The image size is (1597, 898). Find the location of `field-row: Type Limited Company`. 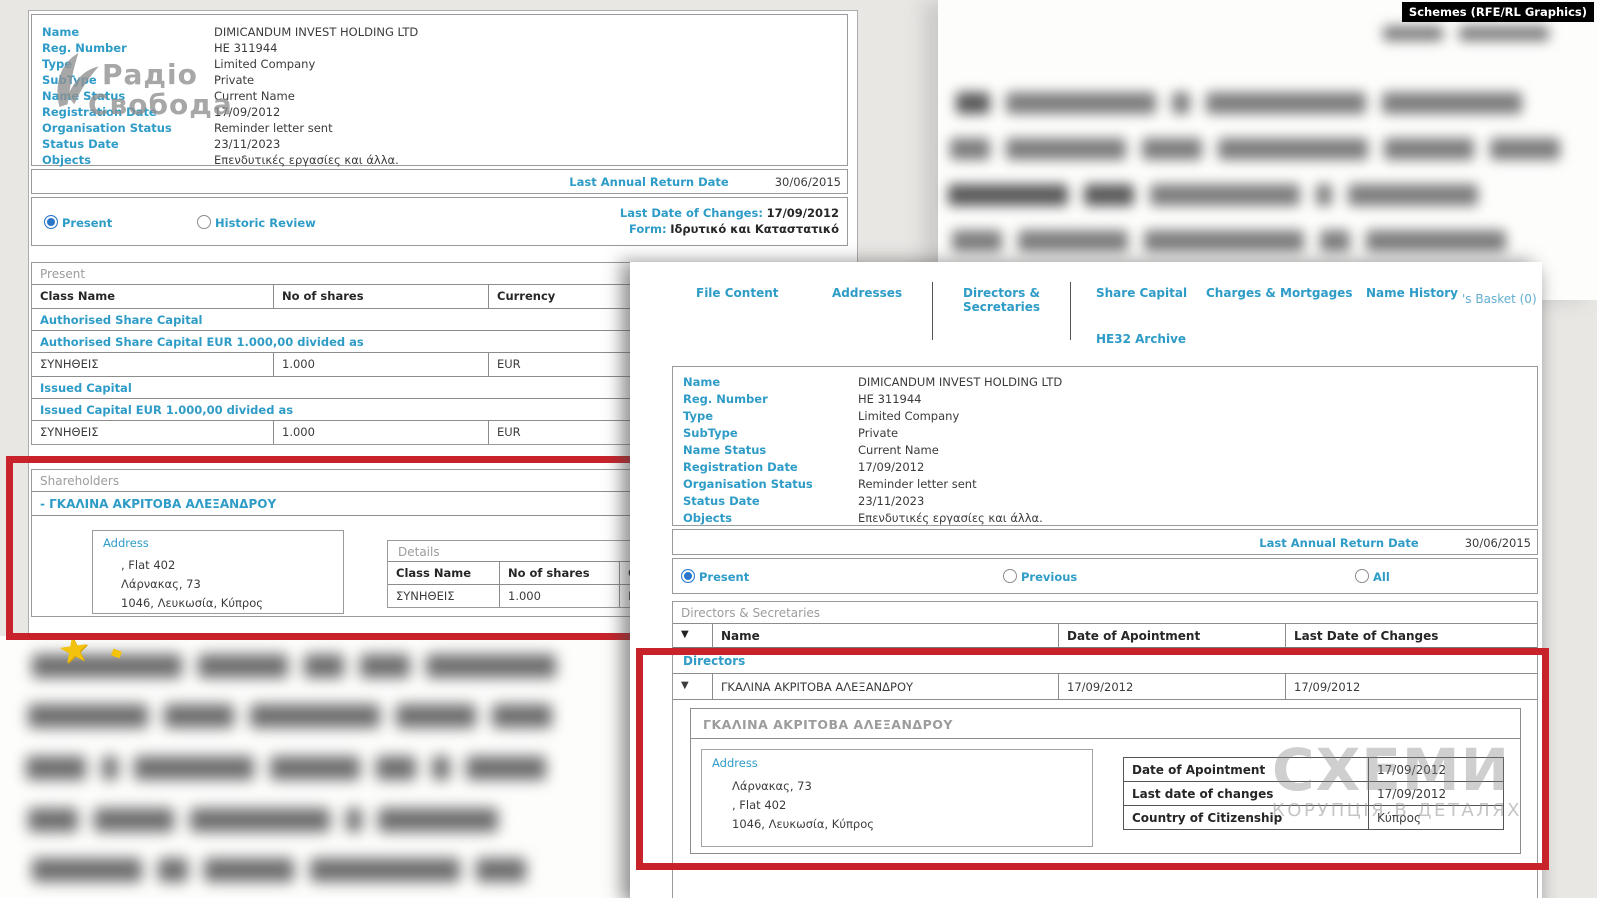

field-row: Type Limited Company is located at coordinates (1105, 416).